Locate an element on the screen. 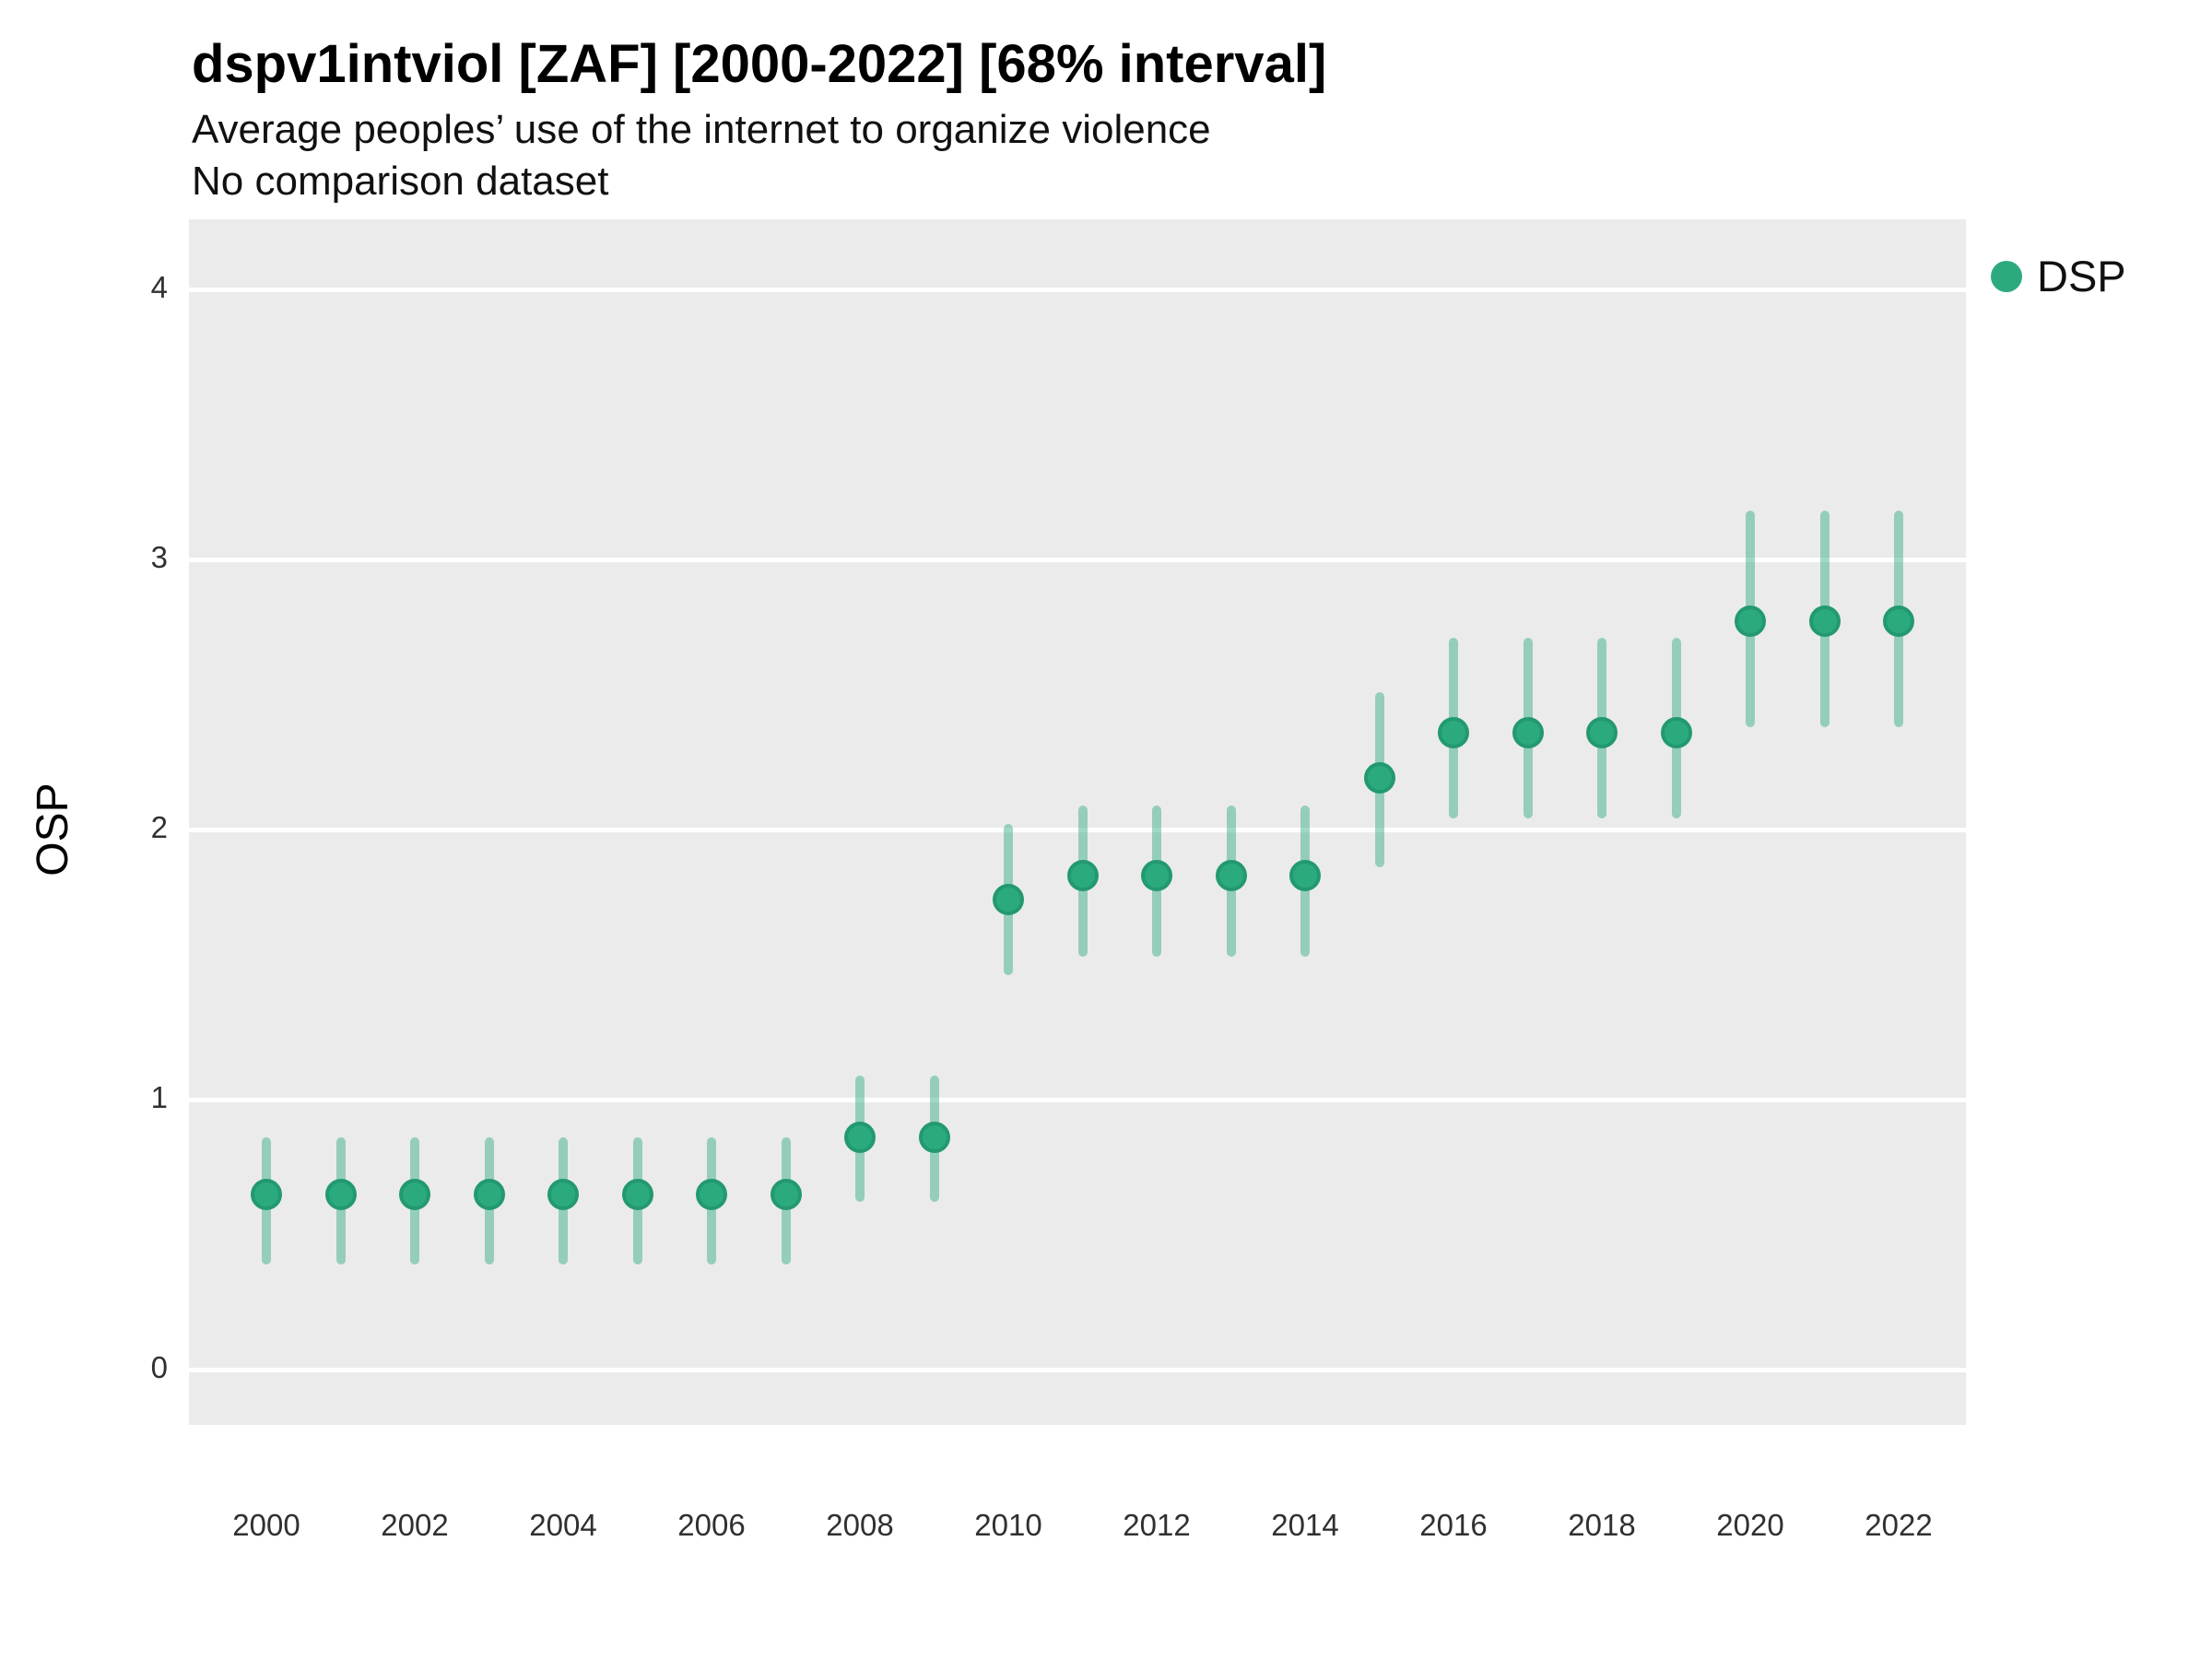 The height and width of the screenshot is (1659, 2212). y-tick-label-1: 1 is located at coordinates (159, 1097).